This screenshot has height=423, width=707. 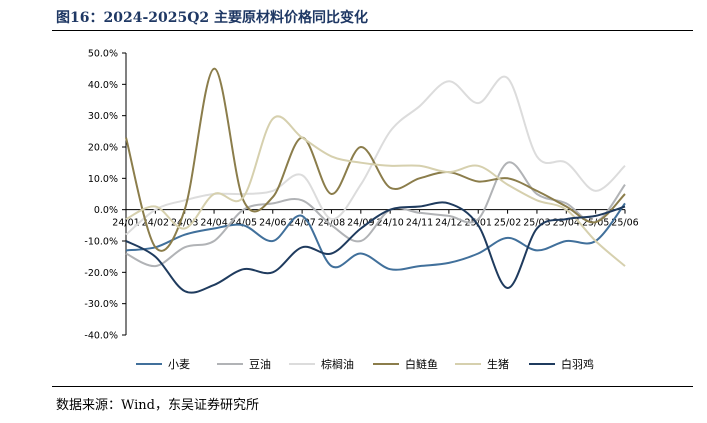 I want to click on x-tick-label: 25/03, so click(x=536, y=223).